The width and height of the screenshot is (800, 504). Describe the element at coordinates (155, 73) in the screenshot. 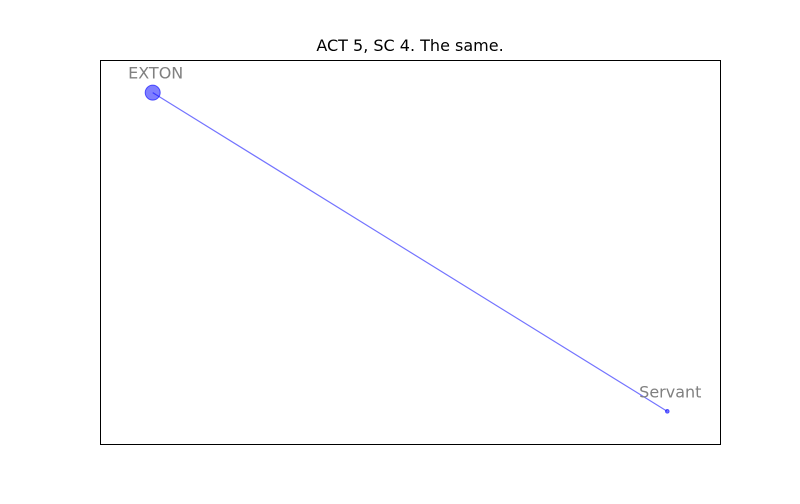

I see `node-label-exton: EXTON` at that location.